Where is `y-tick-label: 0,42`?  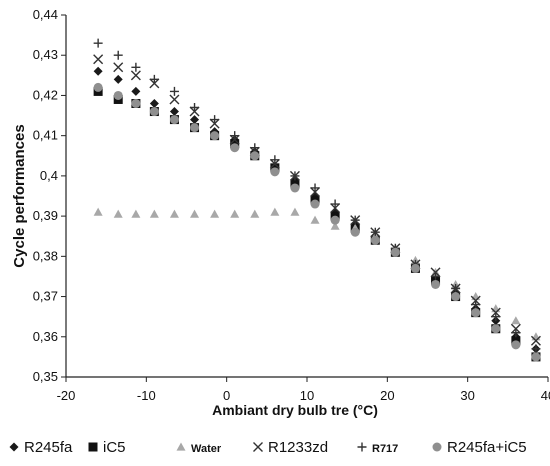 y-tick-label: 0,42 is located at coordinates (45, 94).